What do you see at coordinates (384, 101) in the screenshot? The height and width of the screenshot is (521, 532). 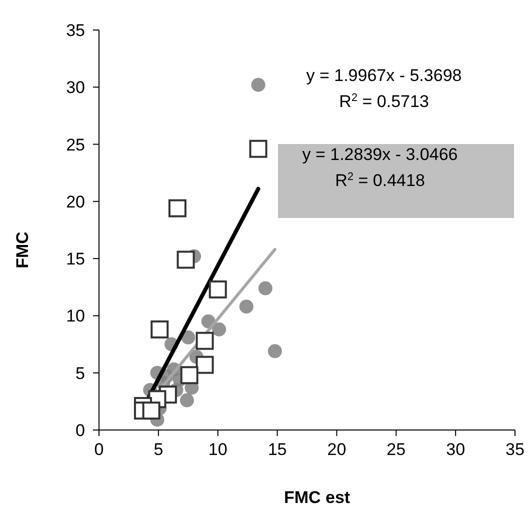 I see `annotation: R$^{2}$ = 0.5713` at bounding box center [384, 101].